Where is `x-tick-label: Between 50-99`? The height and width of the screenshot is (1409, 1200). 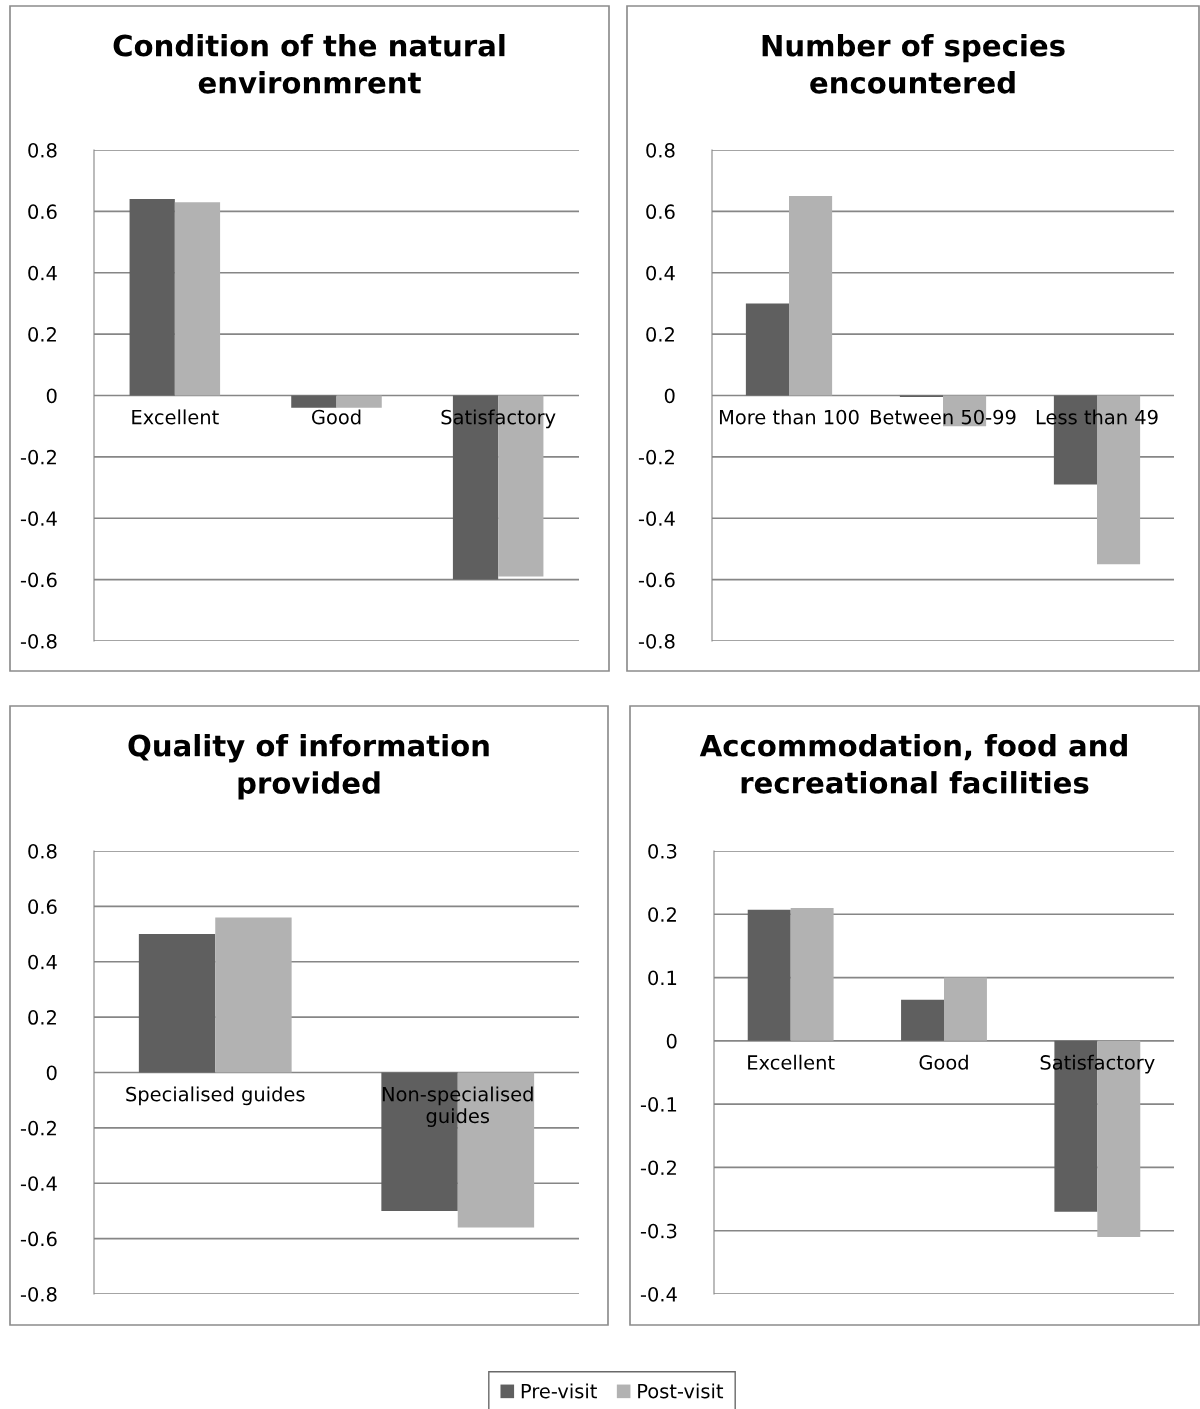
x-tick-label: Between 50-99 is located at coordinates (943, 417).